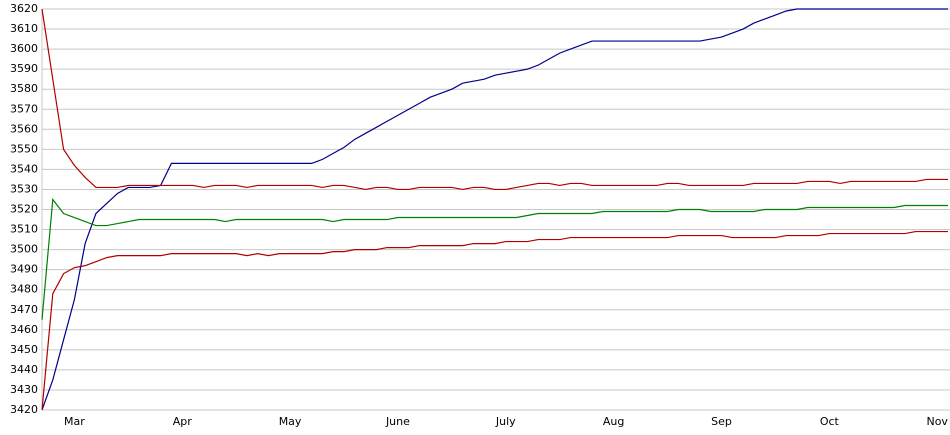 This screenshot has width=950, height=435. Describe the element at coordinates (24, 108) in the screenshot. I see `y-tick-label: 3570` at that location.